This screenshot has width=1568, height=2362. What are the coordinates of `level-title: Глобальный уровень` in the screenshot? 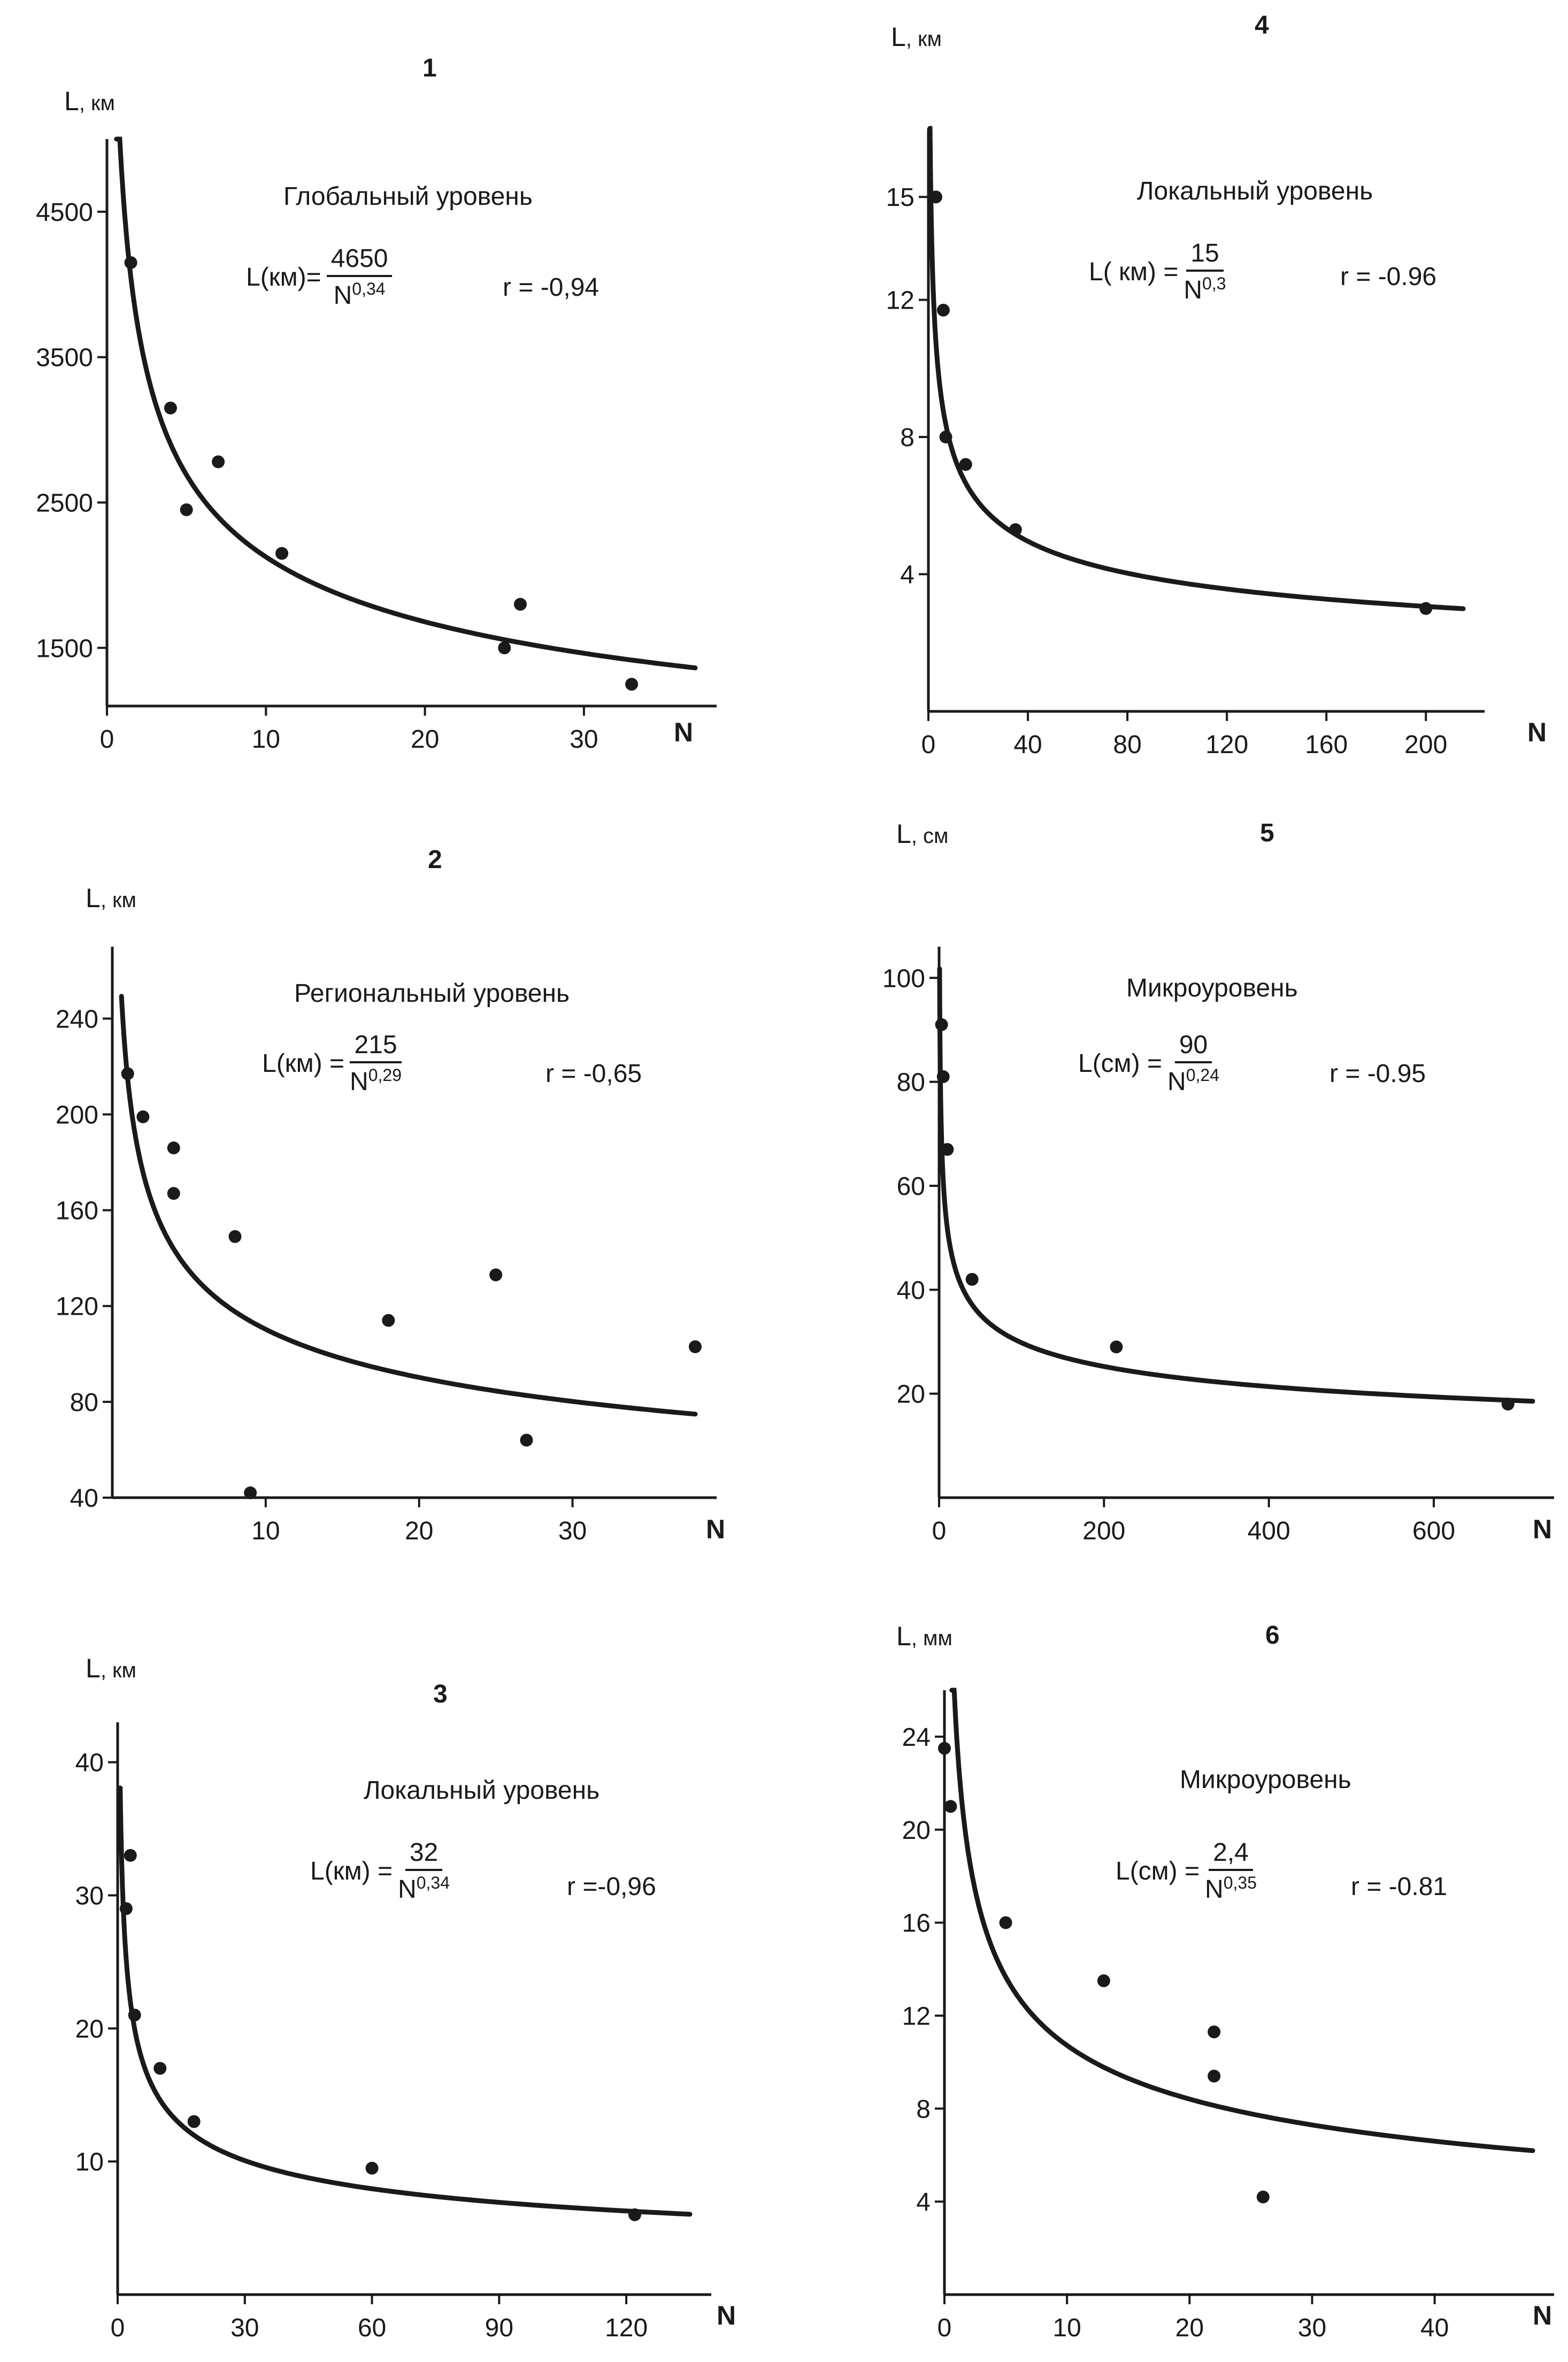 It's located at (408, 196).